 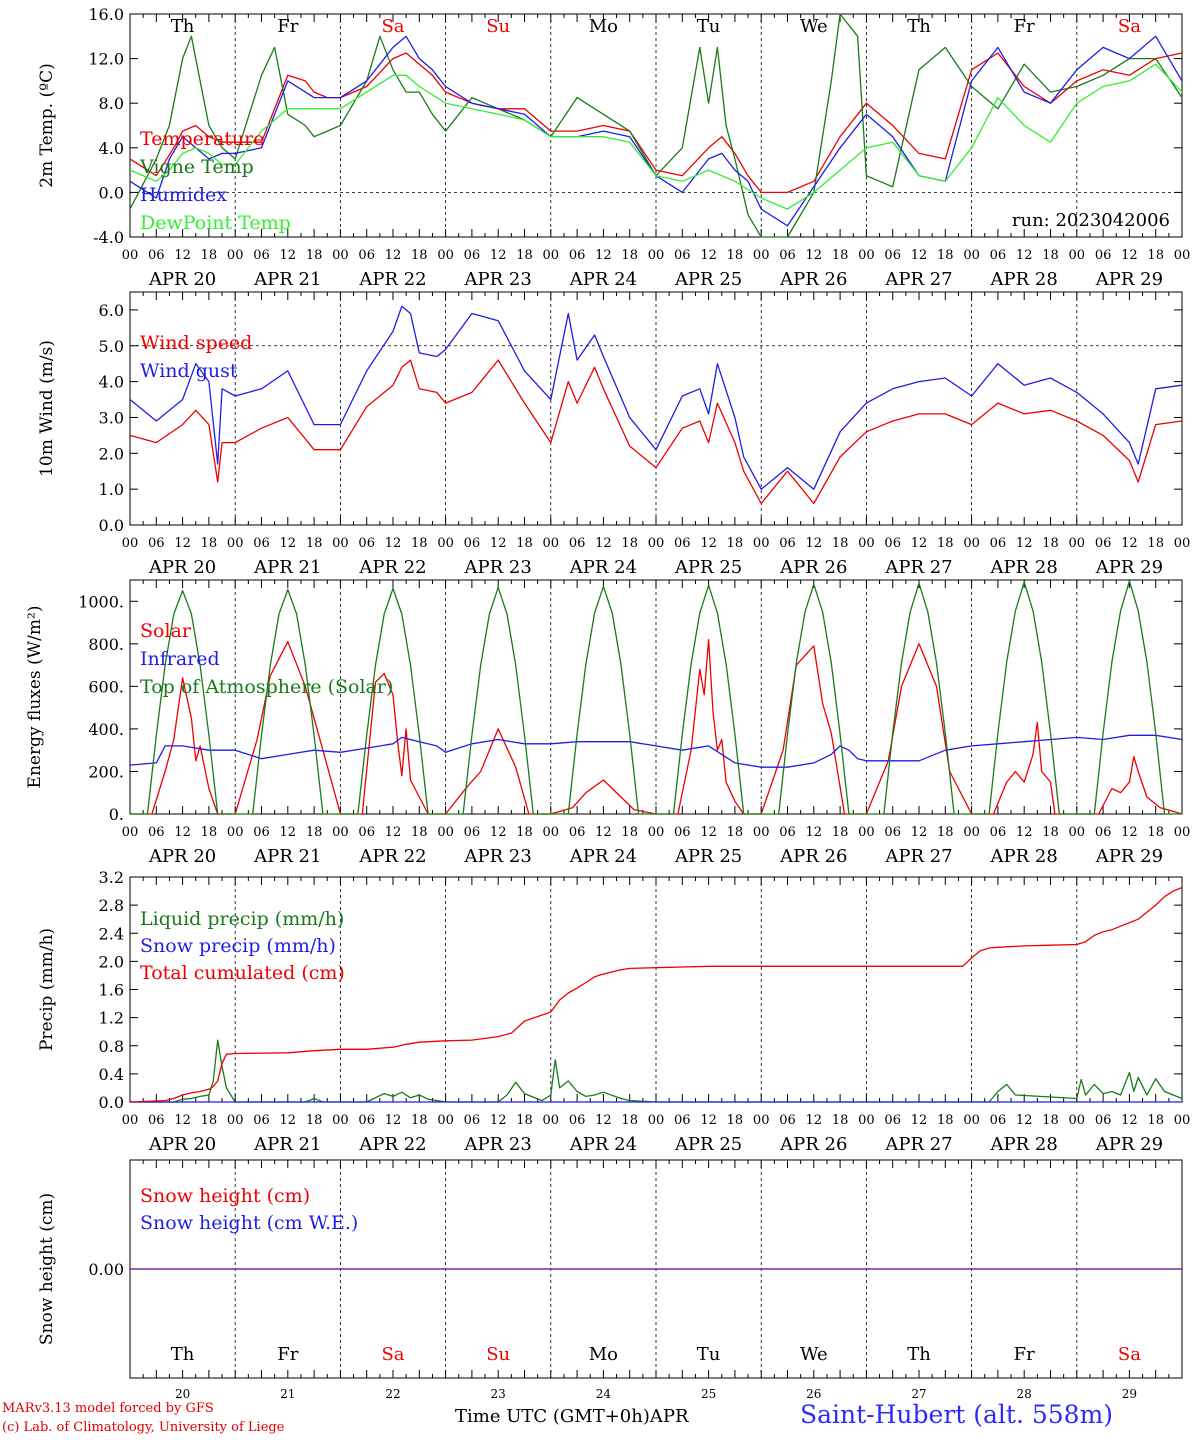 I want to click on temp-run-annotation: run: 2023042006, so click(x=1091, y=220).